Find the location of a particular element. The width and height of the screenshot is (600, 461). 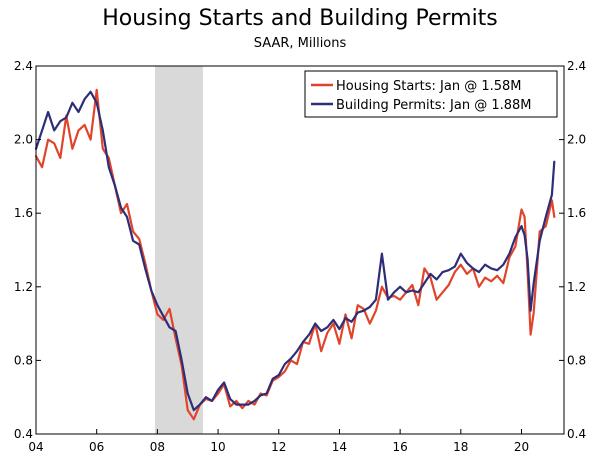

x-tick-label: 18 is located at coordinates (460, 447).